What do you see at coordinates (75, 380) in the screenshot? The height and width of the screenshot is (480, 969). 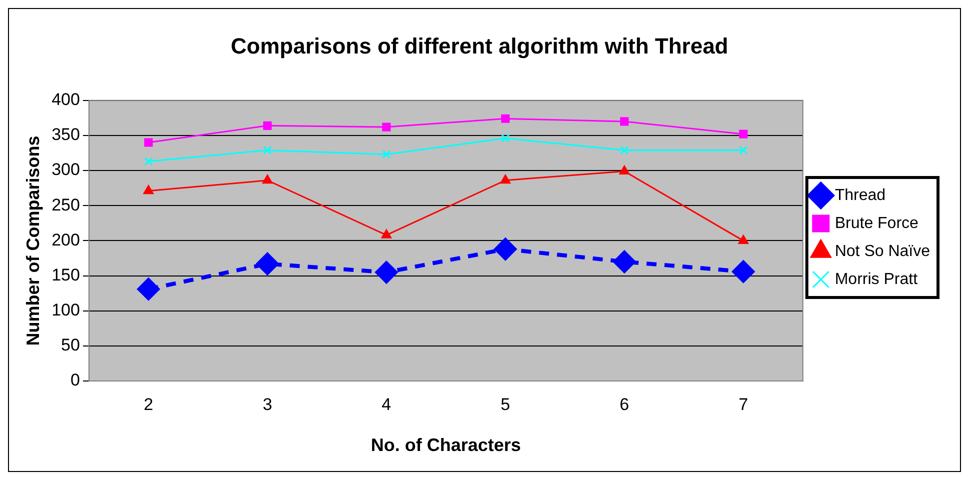 I see `y-tick-label: 0` at bounding box center [75, 380].